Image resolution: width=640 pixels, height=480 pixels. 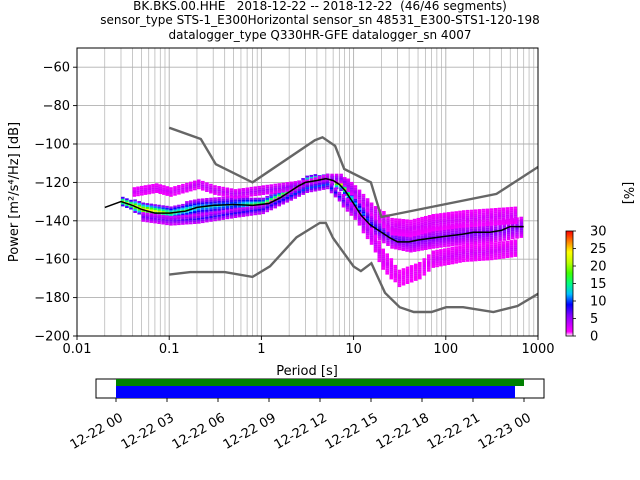 I want to click on availability-tick-label: 12-22 21, so click(x=454, y=432).